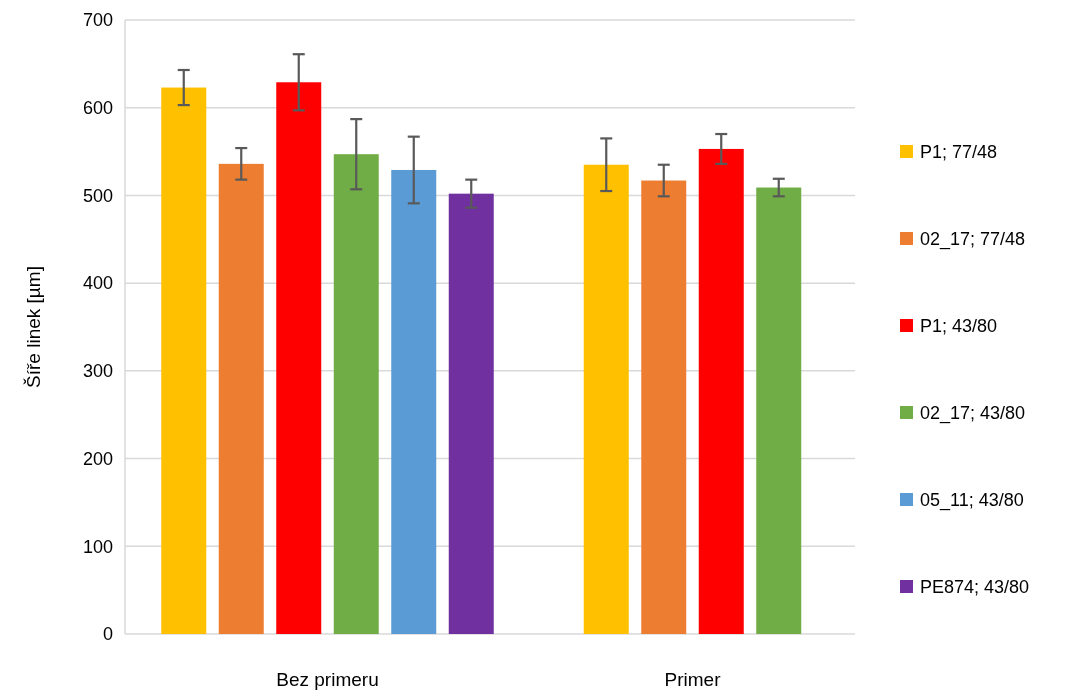 The width and height of the screenshot is (1071, 699). What do you see at coordinates (973, 414) in the screenshot?
I see `legend-label: 02_17; 43/80` at bounding box center [973, 414].